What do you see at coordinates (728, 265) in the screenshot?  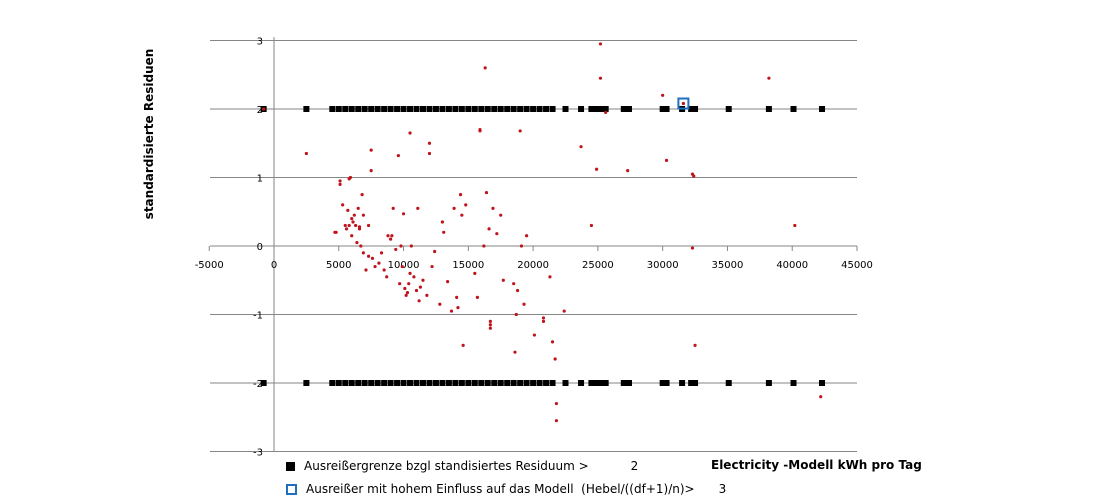 I see `x-tick-label: 35000` at bounding box center [728, 265].